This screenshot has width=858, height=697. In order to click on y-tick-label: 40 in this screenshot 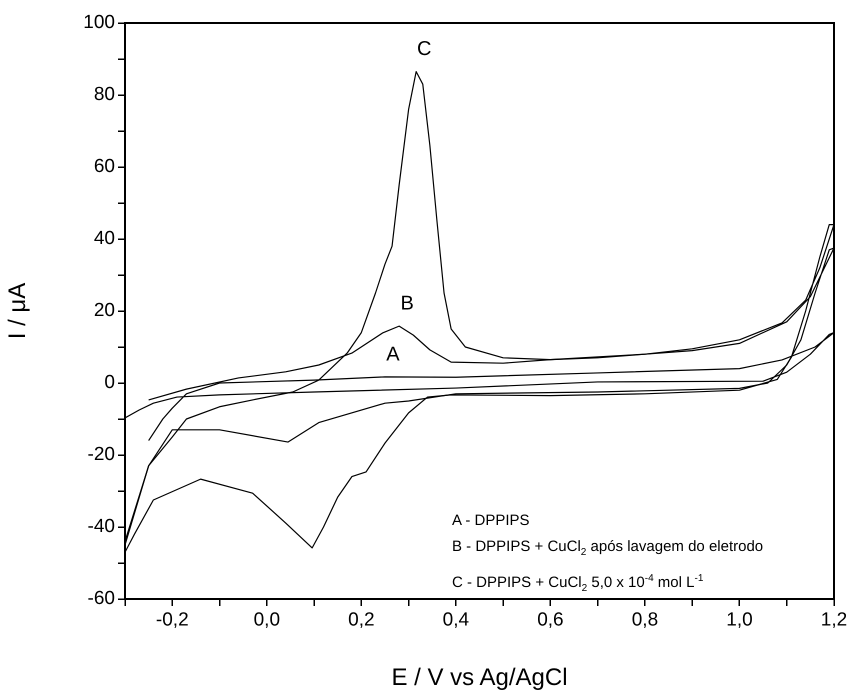, I will do `click(104, 239)`.